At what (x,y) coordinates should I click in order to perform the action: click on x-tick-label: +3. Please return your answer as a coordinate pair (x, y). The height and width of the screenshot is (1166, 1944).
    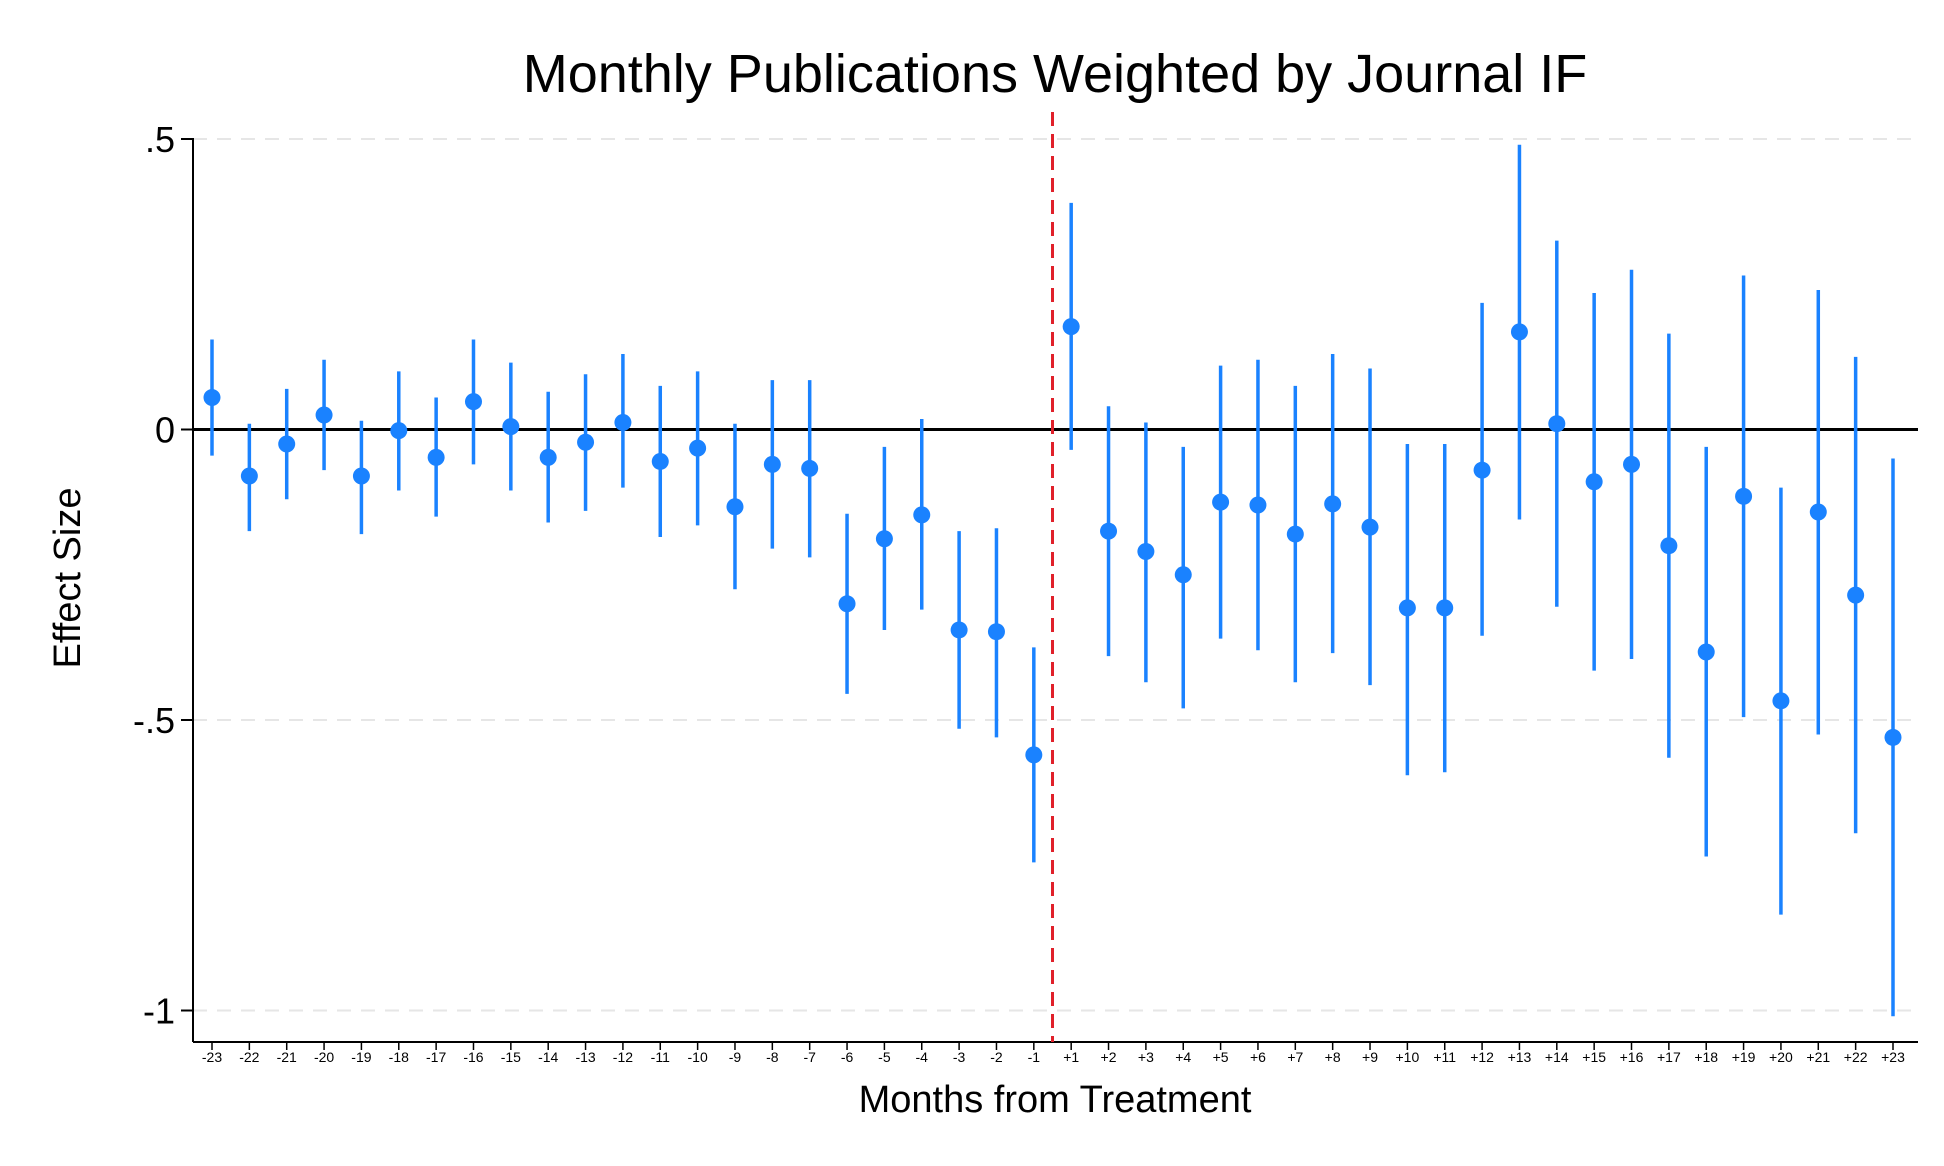
    Looking at the image, I should click on (1146, 1057).